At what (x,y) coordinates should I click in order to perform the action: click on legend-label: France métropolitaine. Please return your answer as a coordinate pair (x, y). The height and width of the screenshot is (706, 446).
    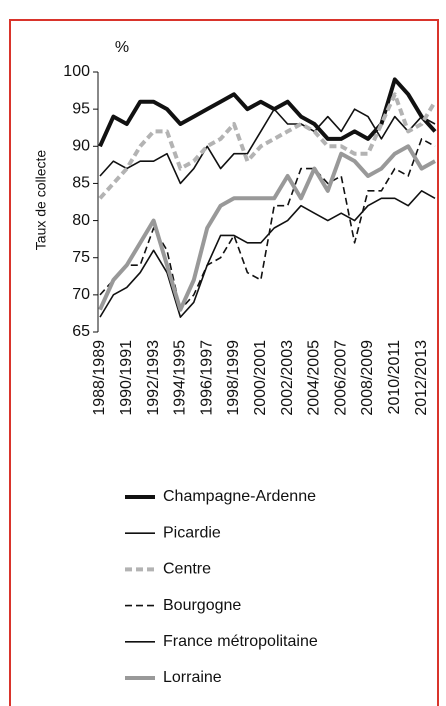
    Looking at the image, I should click on (240, 641).